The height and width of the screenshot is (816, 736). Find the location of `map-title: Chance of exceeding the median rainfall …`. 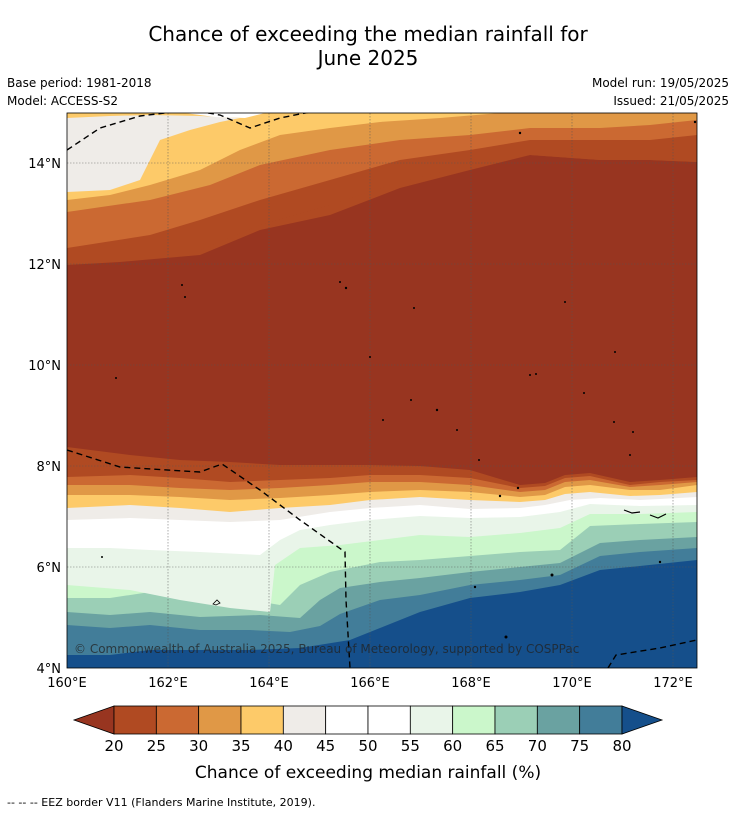

map-title: Chance of exceeding the median rainfall … is located at coordinates (368, 46).